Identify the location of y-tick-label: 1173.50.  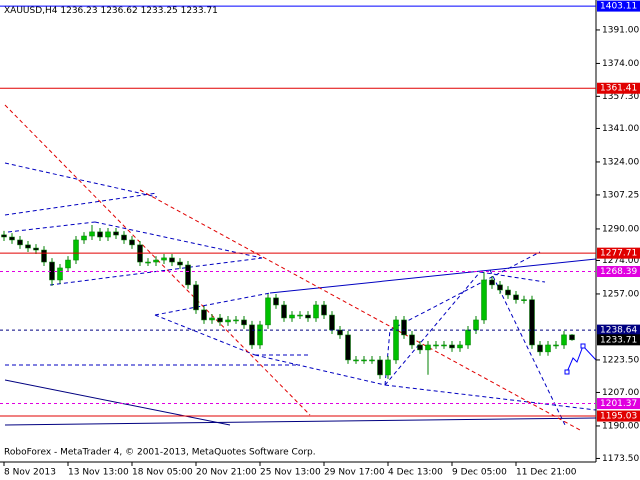
(620, 459).